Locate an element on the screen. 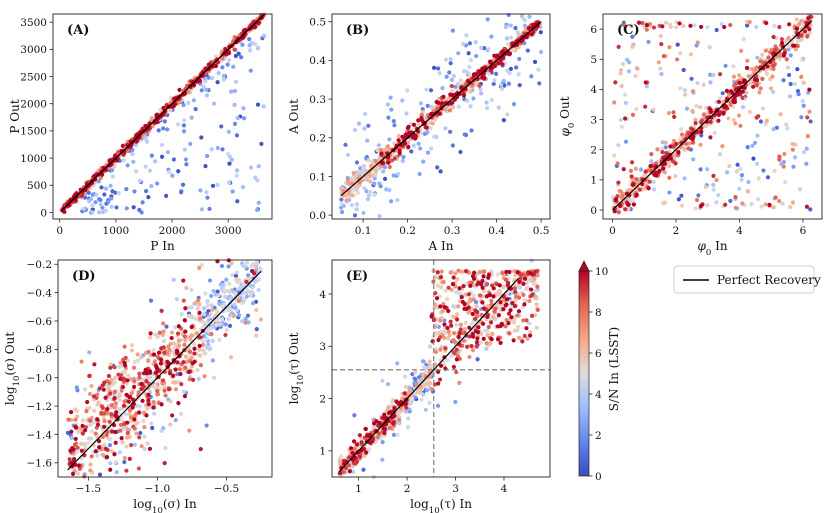  panel-b-y-tick-label: 0.4 is located at coordinates (317, 61).